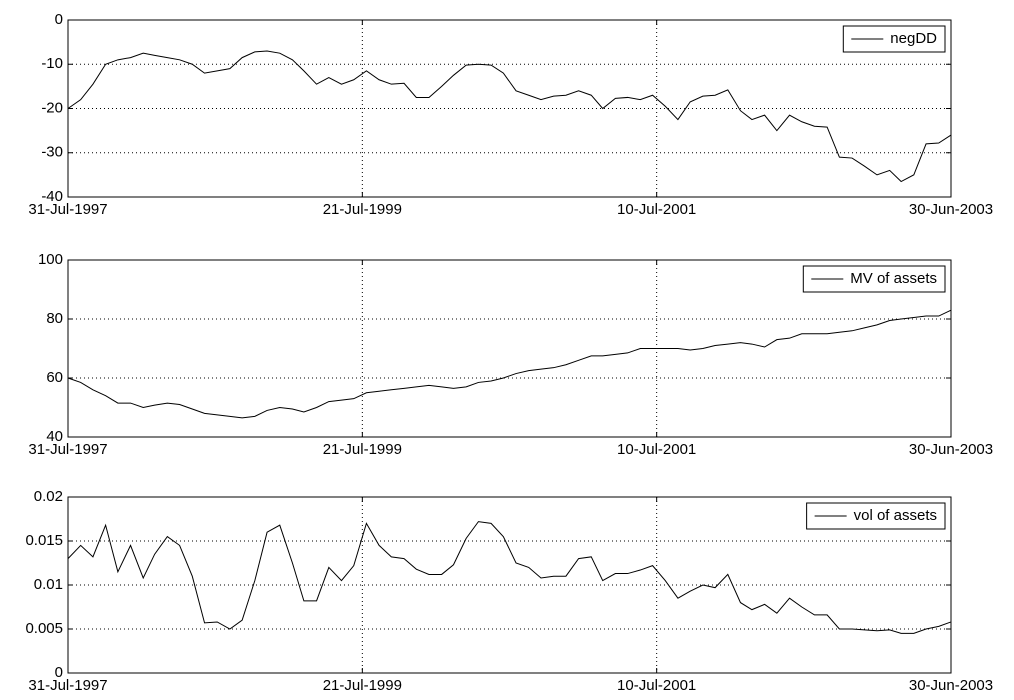 This screenshot has width=1014, height=700. I want to click on y-tick-label: 80, so click(54, 318).